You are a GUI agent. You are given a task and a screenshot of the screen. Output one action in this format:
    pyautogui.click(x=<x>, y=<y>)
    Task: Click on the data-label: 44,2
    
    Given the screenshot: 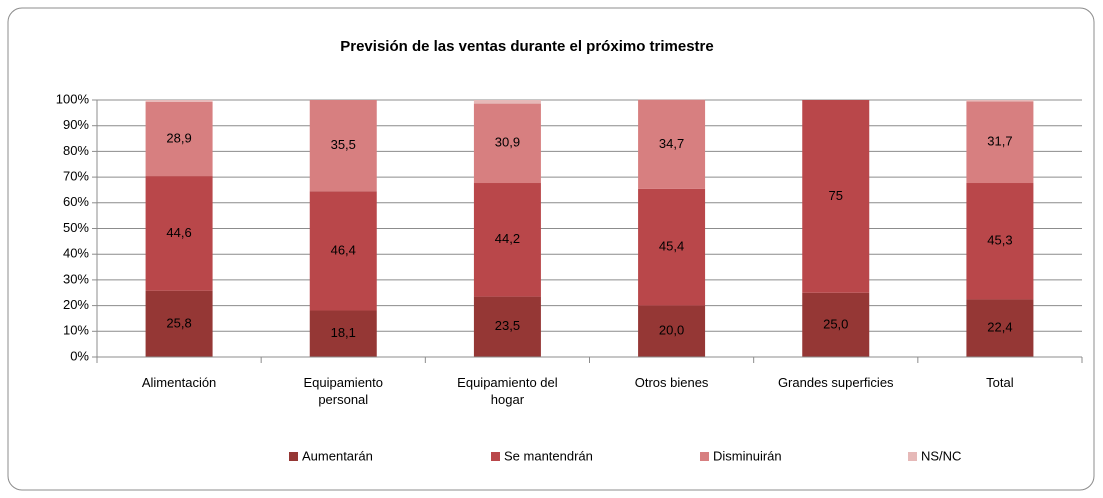 What is the action you would take?
    pyautogui.click(x=507, y=238)
    